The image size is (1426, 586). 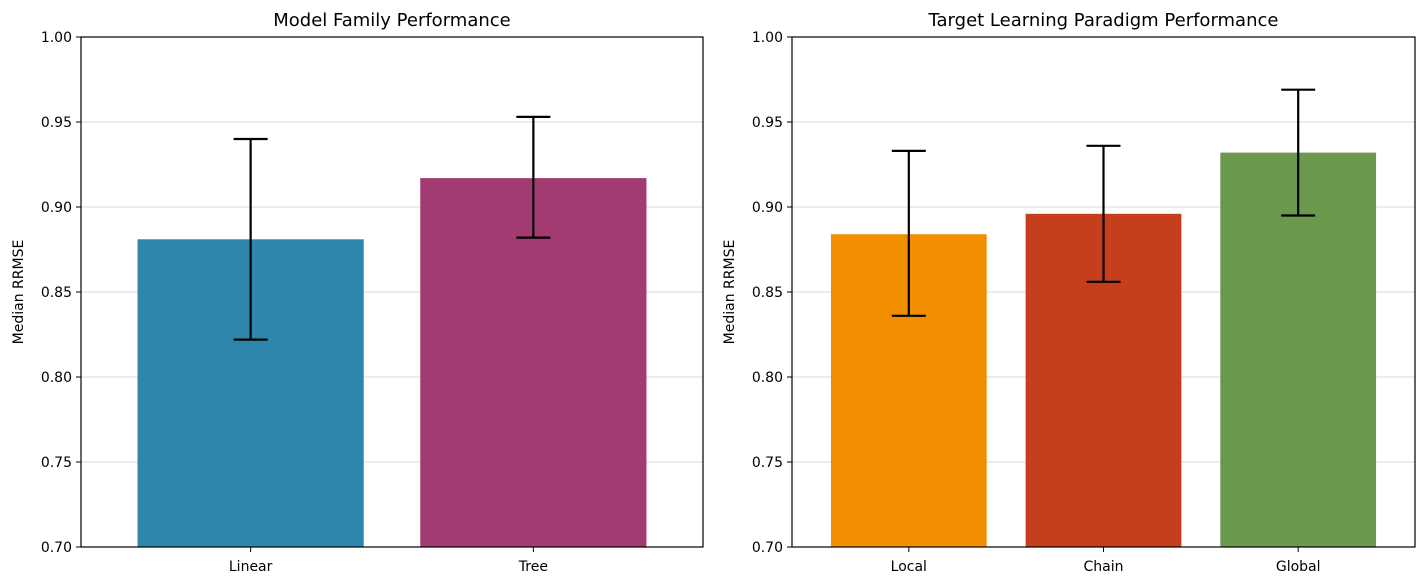 What do you see at coordinates (1298, 152) in the screenshot?
I see `error-bar-global` at bounding box center [1298, 152].